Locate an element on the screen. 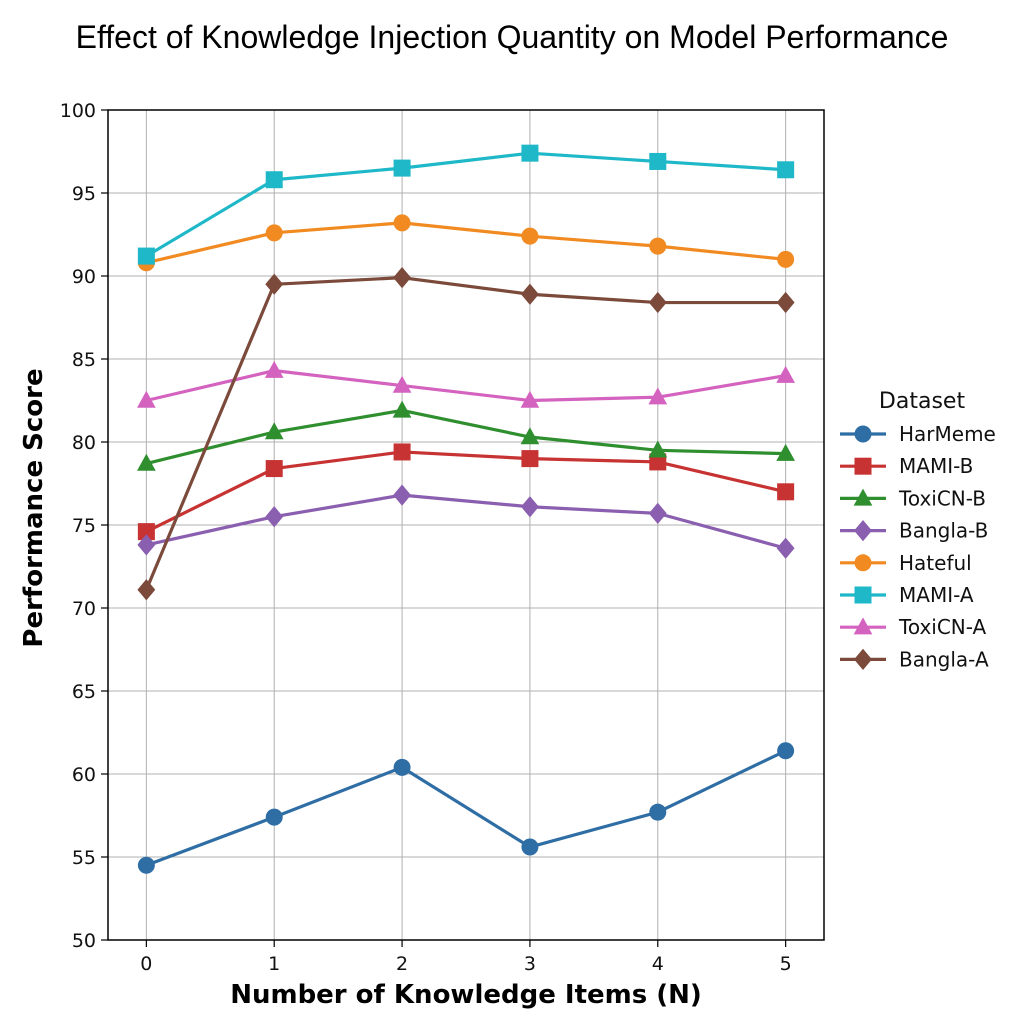  series-line-mami-b is located at coordinates (466, 492).